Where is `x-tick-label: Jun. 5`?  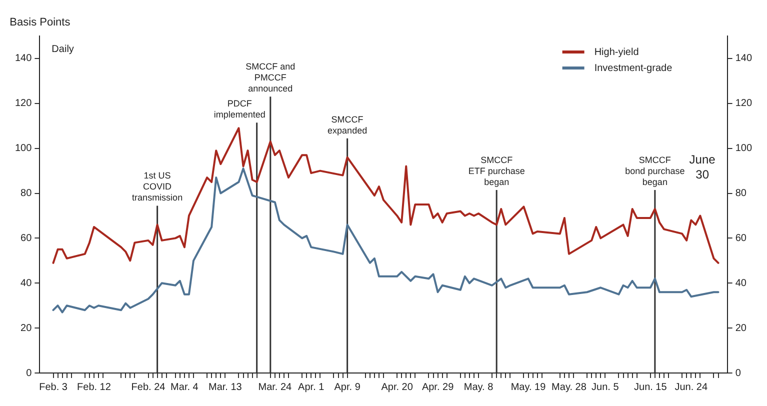
x-tick-label: Jun. 5 is located at coordinates (606, 387).